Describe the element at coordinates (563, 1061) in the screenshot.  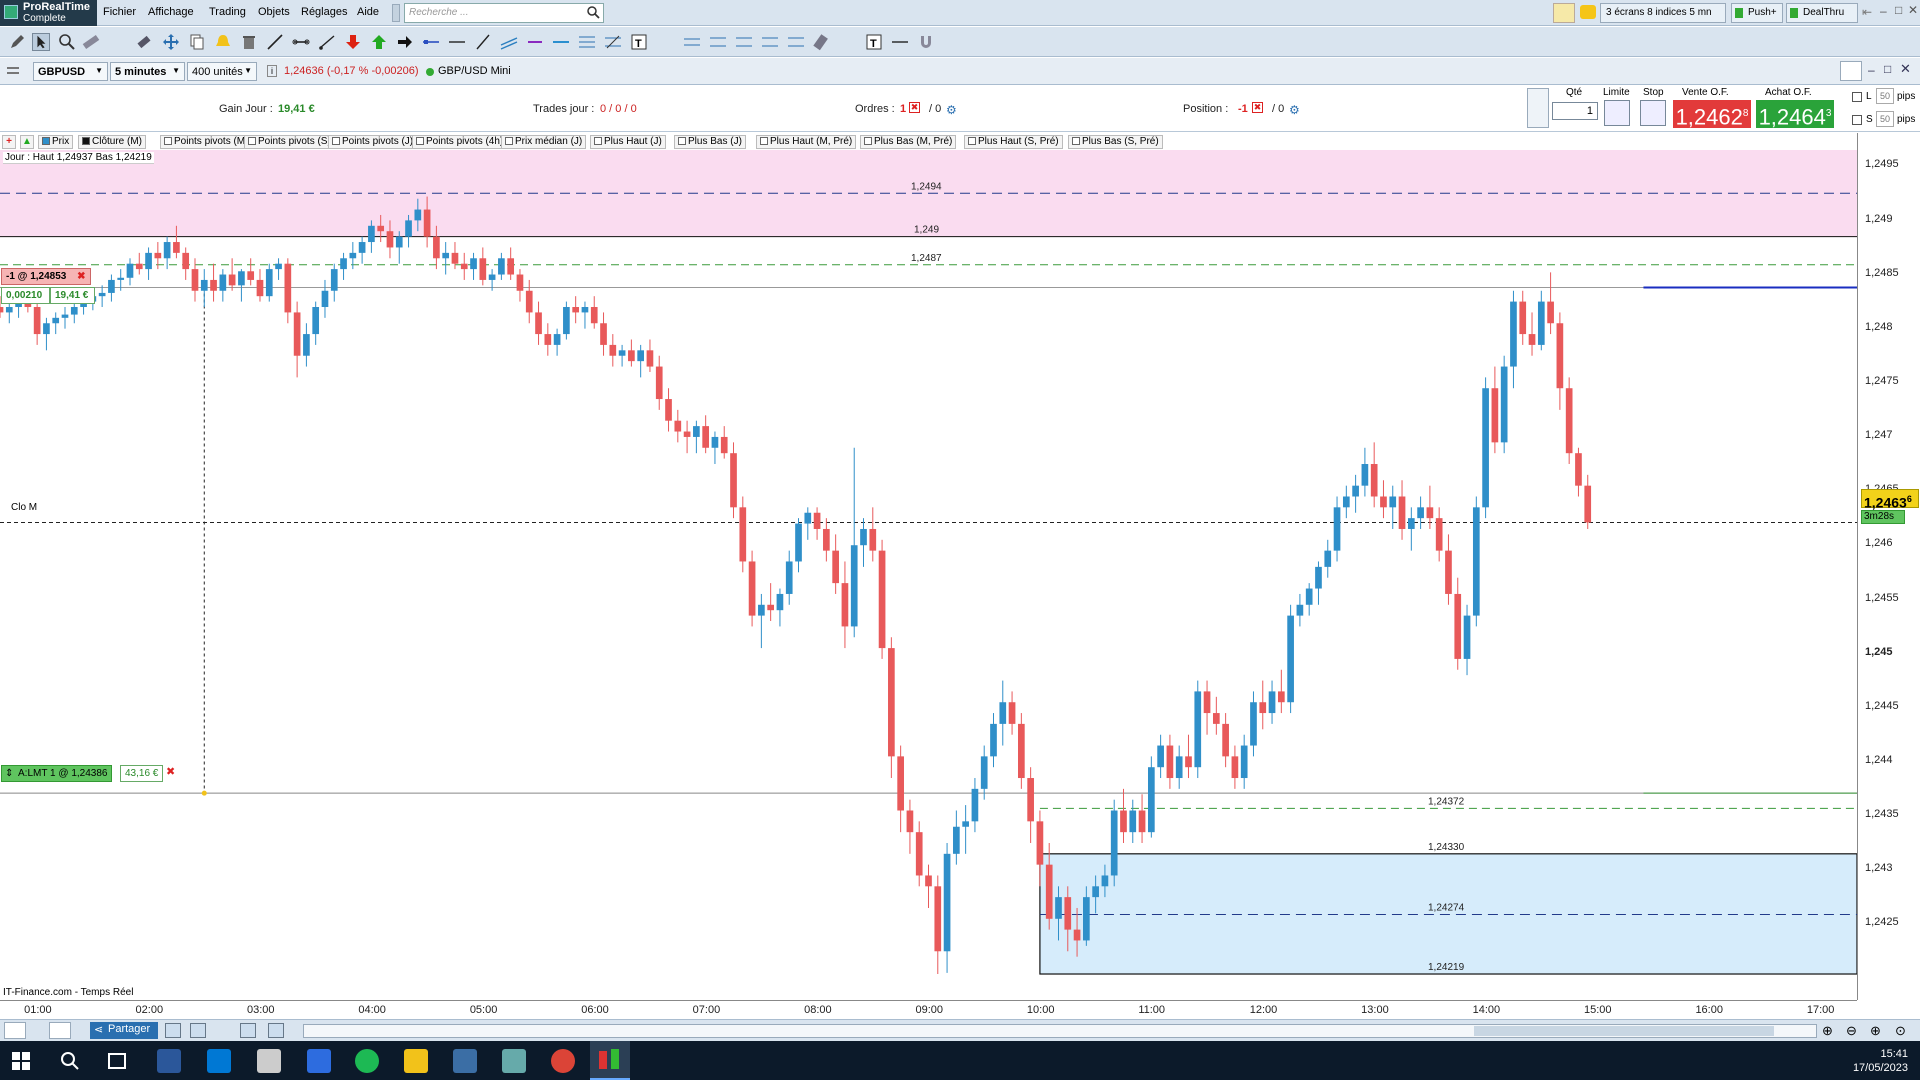
I see `chrome-icon` at that location.